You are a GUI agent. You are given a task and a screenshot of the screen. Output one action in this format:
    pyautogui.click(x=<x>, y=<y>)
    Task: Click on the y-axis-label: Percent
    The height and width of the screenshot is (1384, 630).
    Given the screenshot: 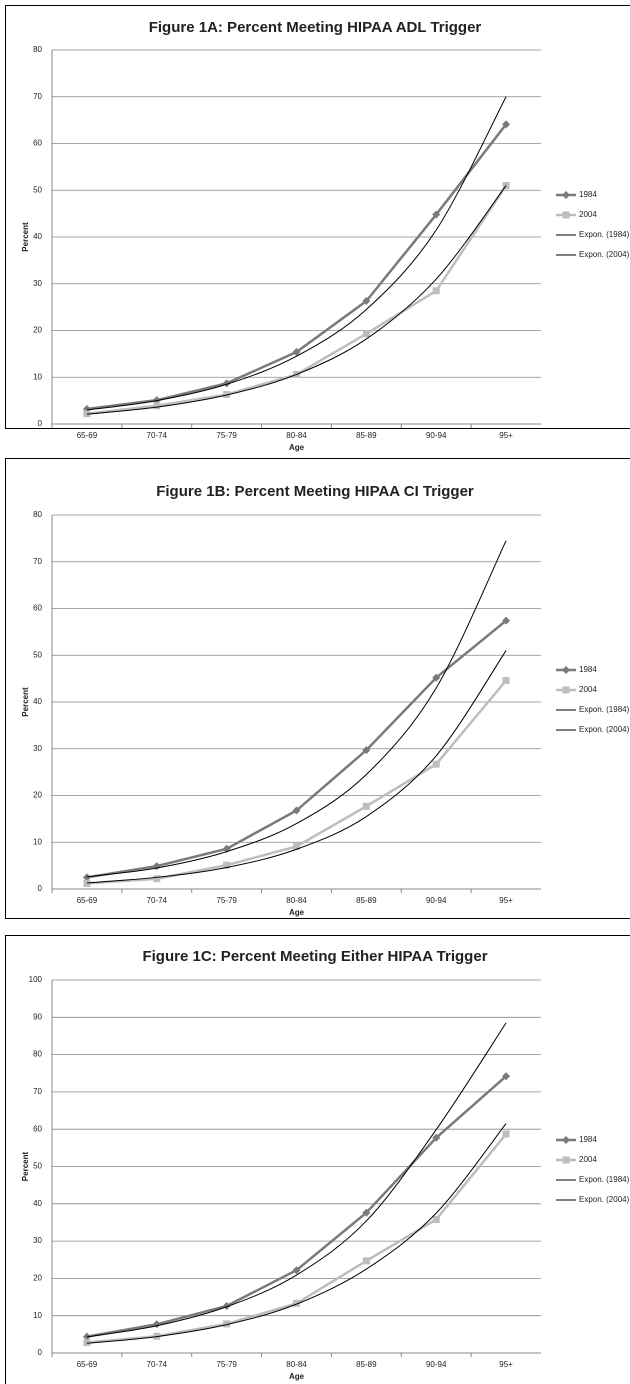 What is the action you would take?
    pyautogui.click(x=25, y=237)
    